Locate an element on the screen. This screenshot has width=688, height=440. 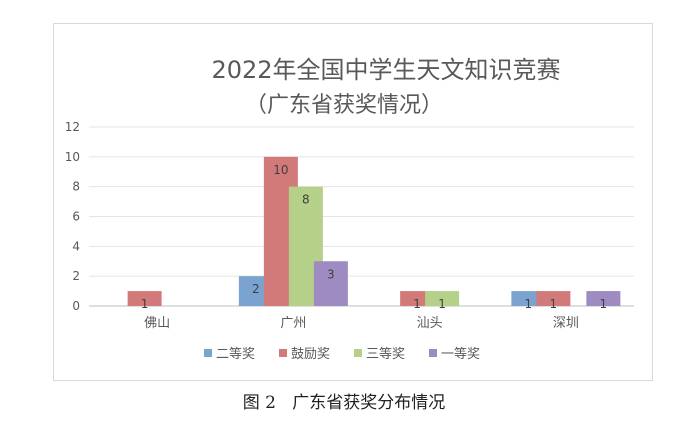
y-tick-label: 10 is located at coordinates (72, 157).